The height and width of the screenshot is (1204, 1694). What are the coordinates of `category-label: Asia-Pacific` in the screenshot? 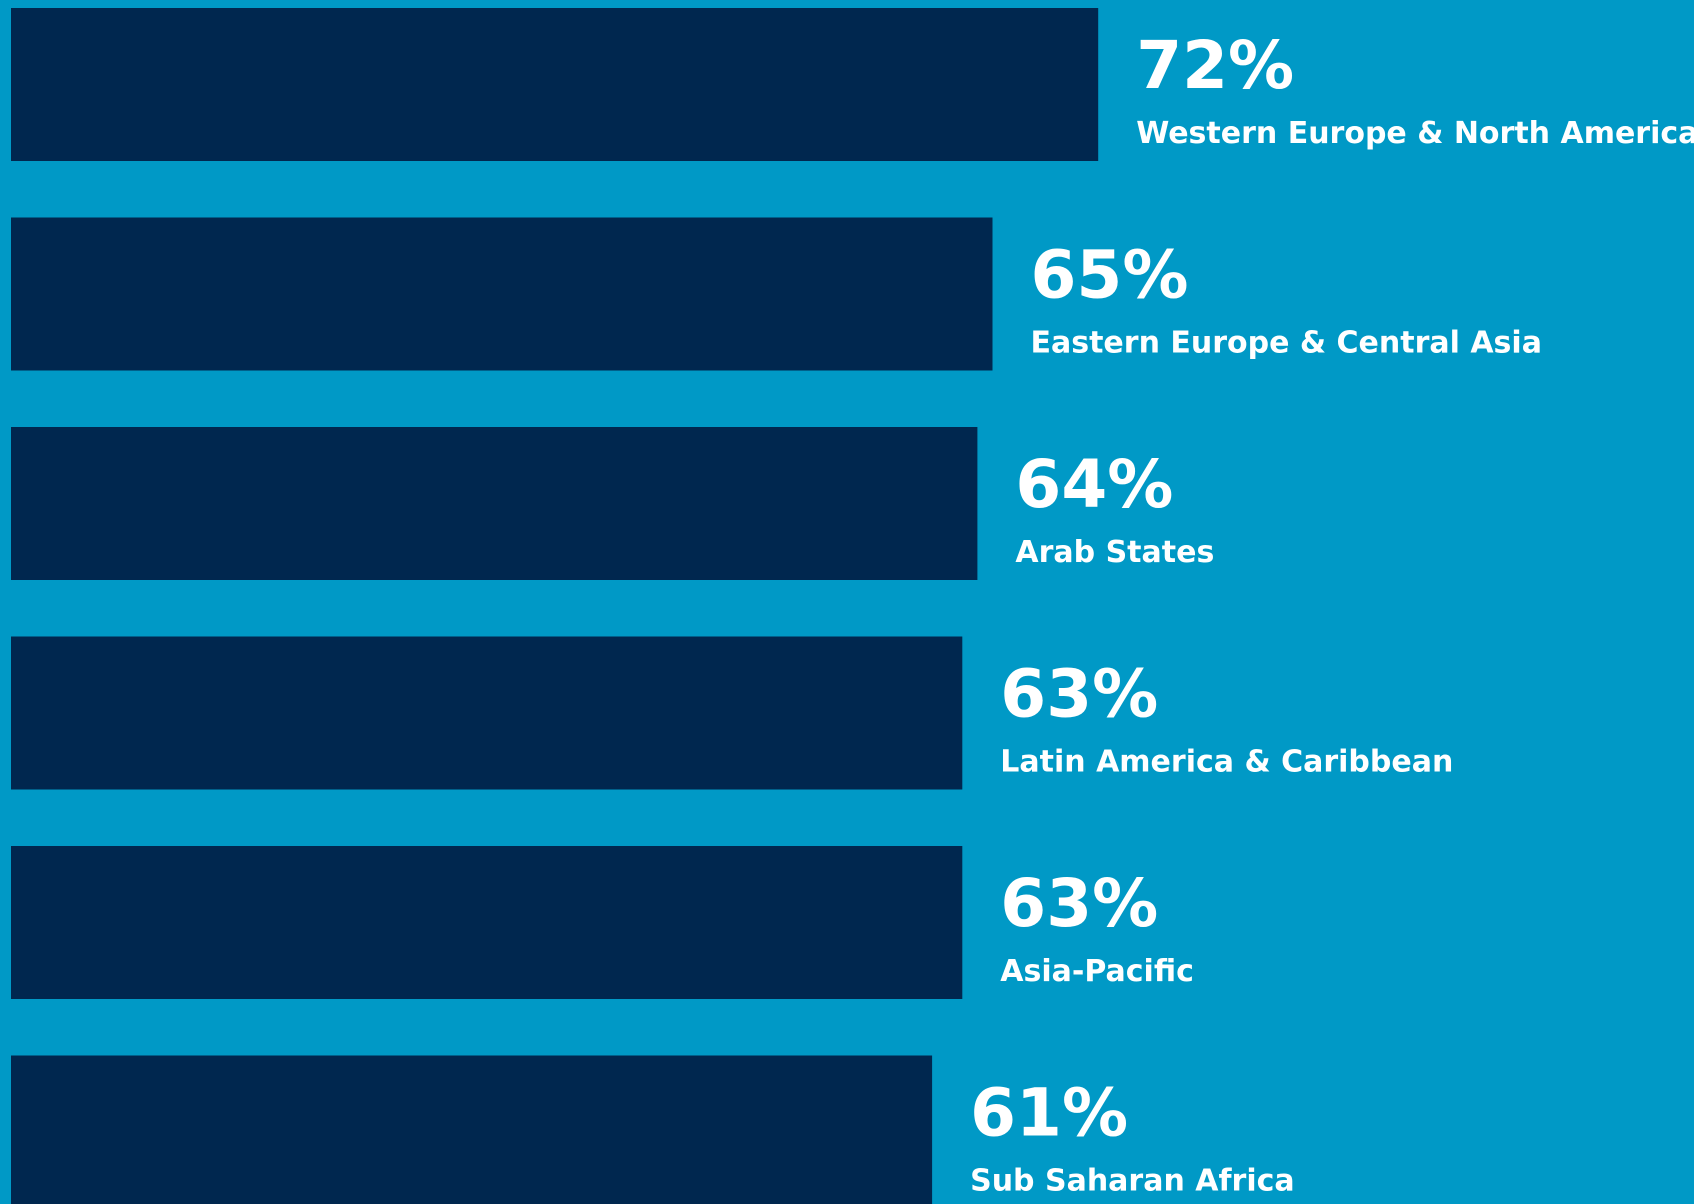 It's located at (1097, 971).